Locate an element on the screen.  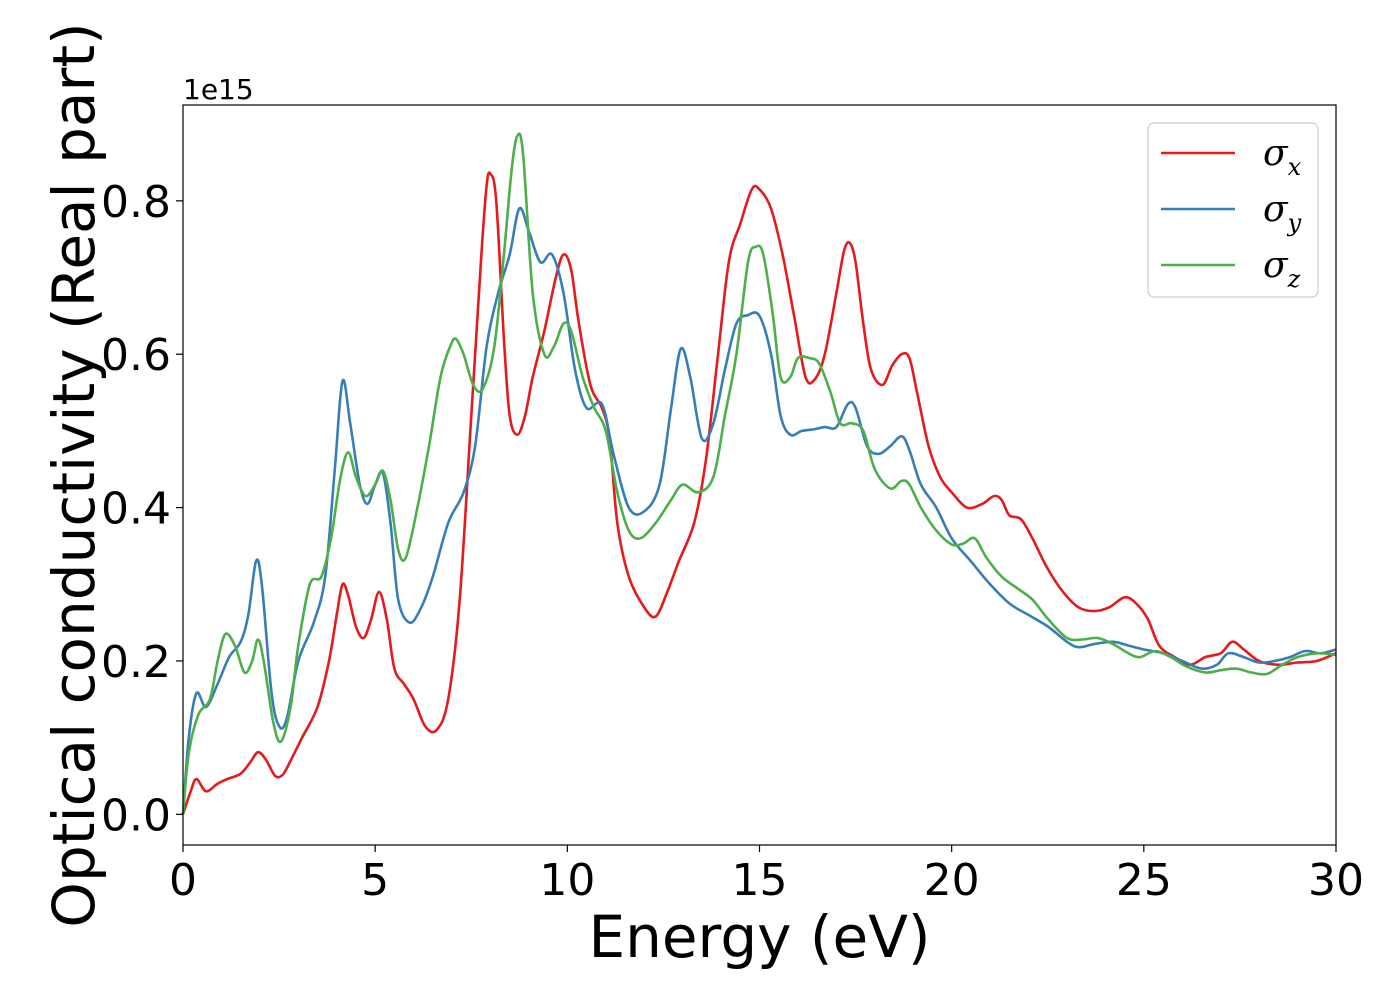
y-tick-label: 0.4 is located at coordinates (136, 509).